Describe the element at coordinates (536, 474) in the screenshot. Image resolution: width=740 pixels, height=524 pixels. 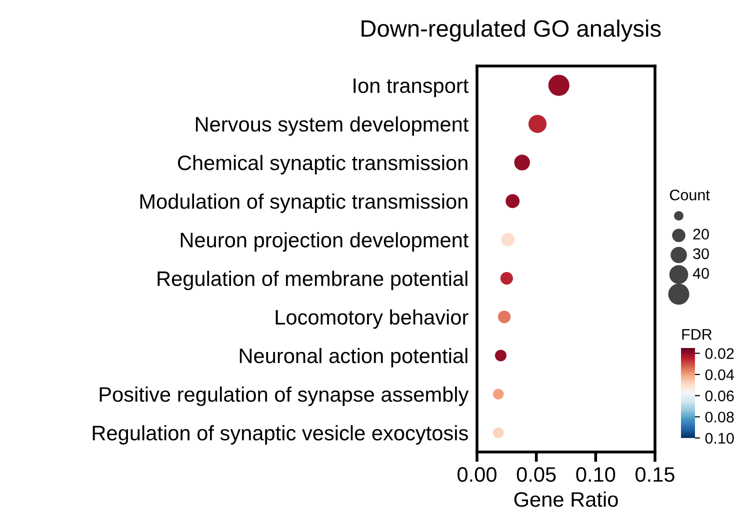
I see `x-tick-label: 0.05` at that location.